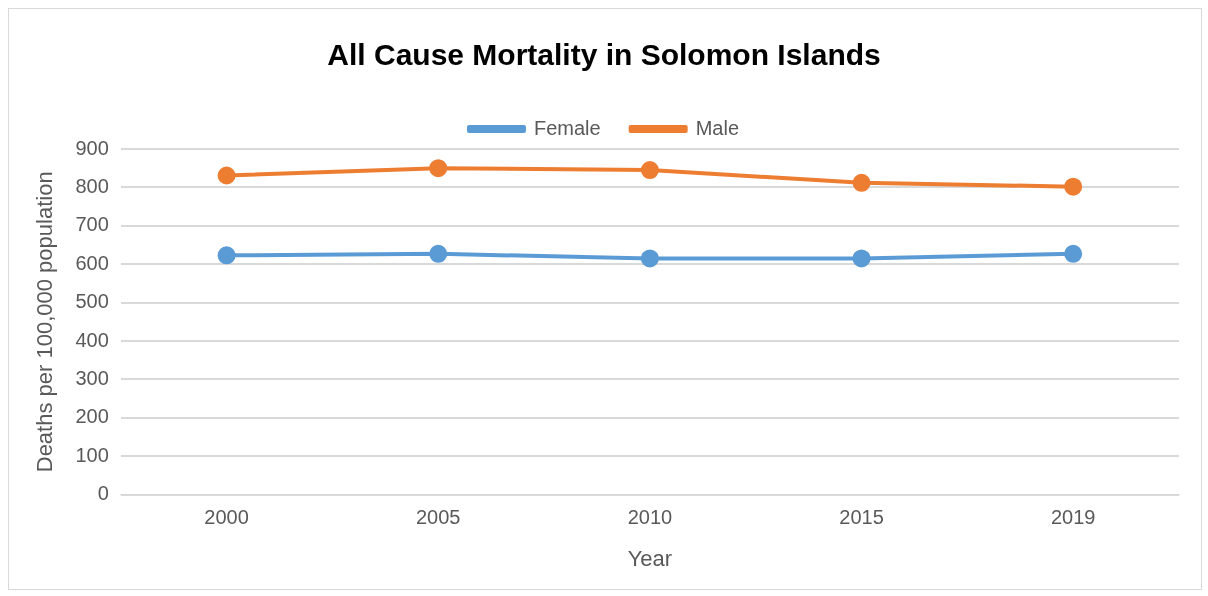 The image size is (1208, 596). Describe the element at coordinates (92, 147) in the screenshot. I see `y-tick-label: 900` at that location.